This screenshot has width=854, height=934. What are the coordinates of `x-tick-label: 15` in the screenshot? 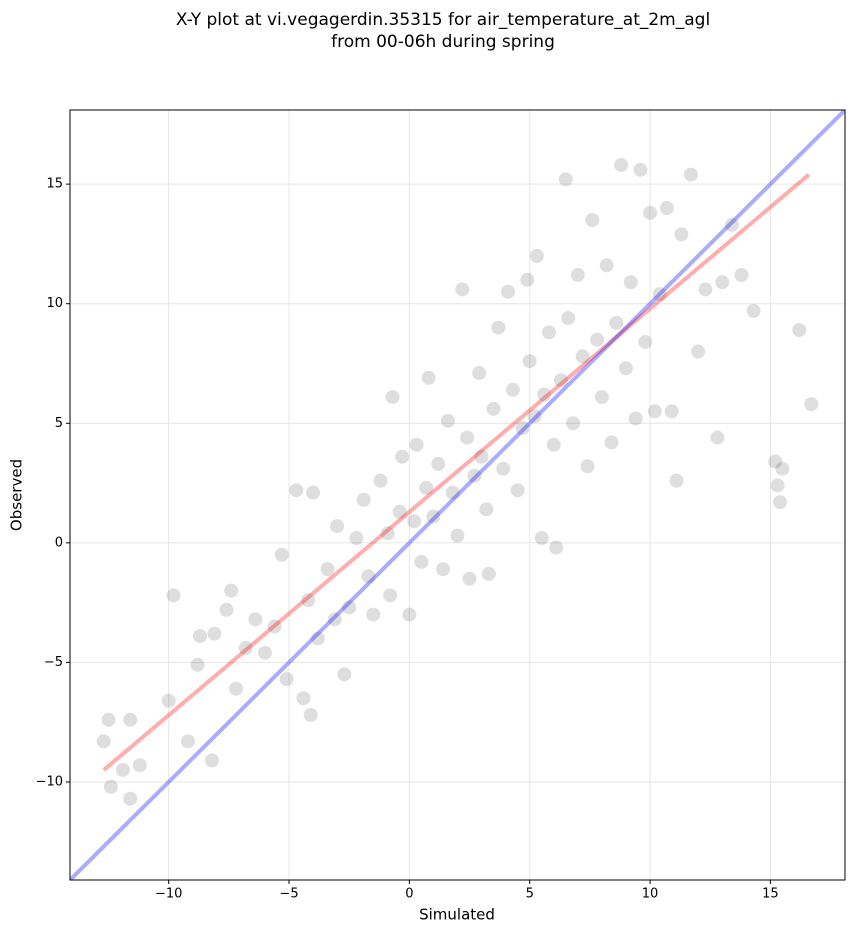 It's located at (770, 894).